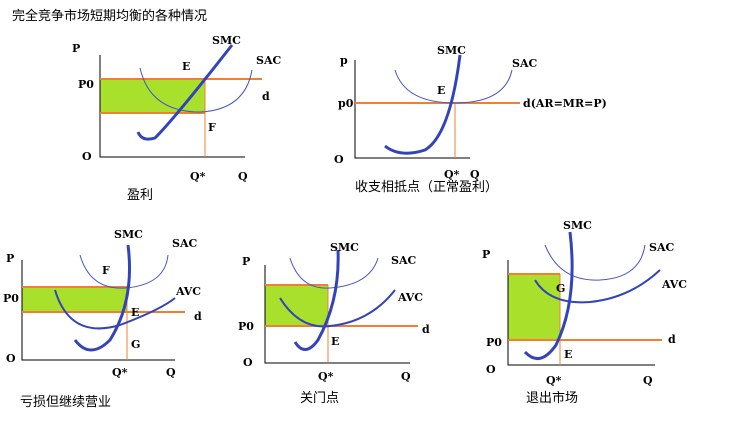 Image resolution: width=750 pixels, height=421 pixels. What do you see at coordinates (109, 16) in the screenshot?
I see `title: 完全竞争市场短期均衡的各种情况` at bounding box center [109, 16].